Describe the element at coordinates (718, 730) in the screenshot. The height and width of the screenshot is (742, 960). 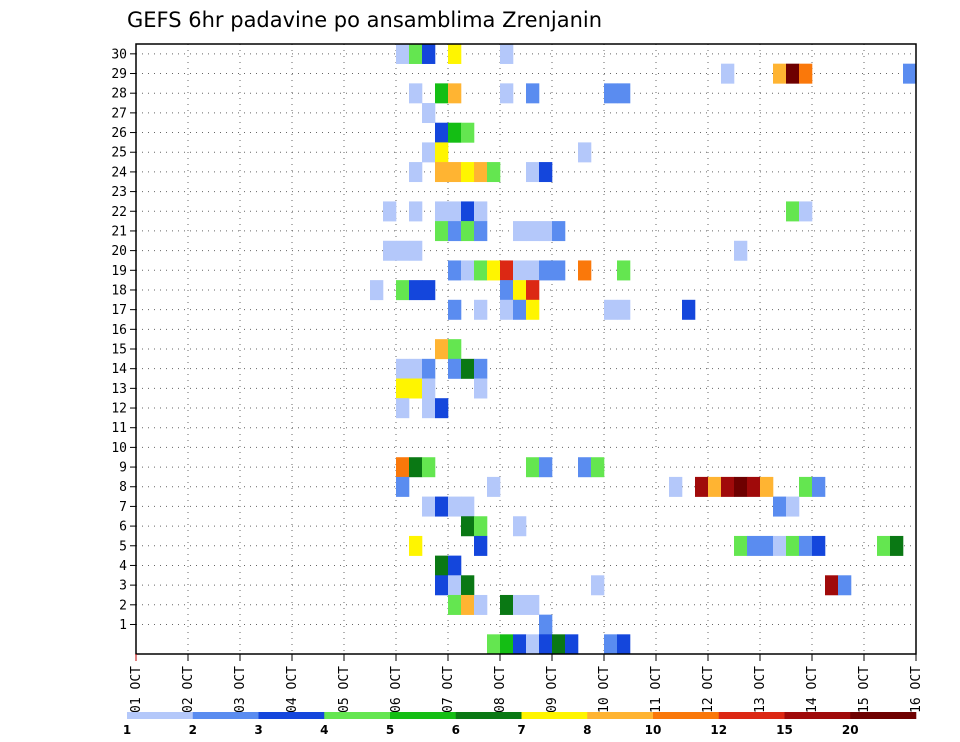
I see `legend-label: 12` at that location.